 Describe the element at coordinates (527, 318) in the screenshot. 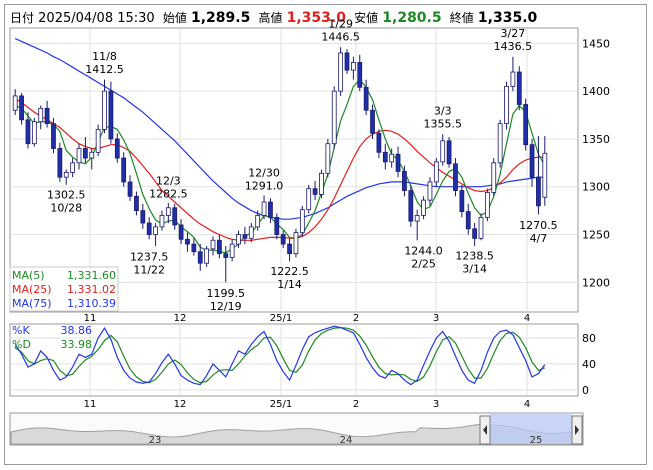

I see `month-tick-label: 4` at that location.